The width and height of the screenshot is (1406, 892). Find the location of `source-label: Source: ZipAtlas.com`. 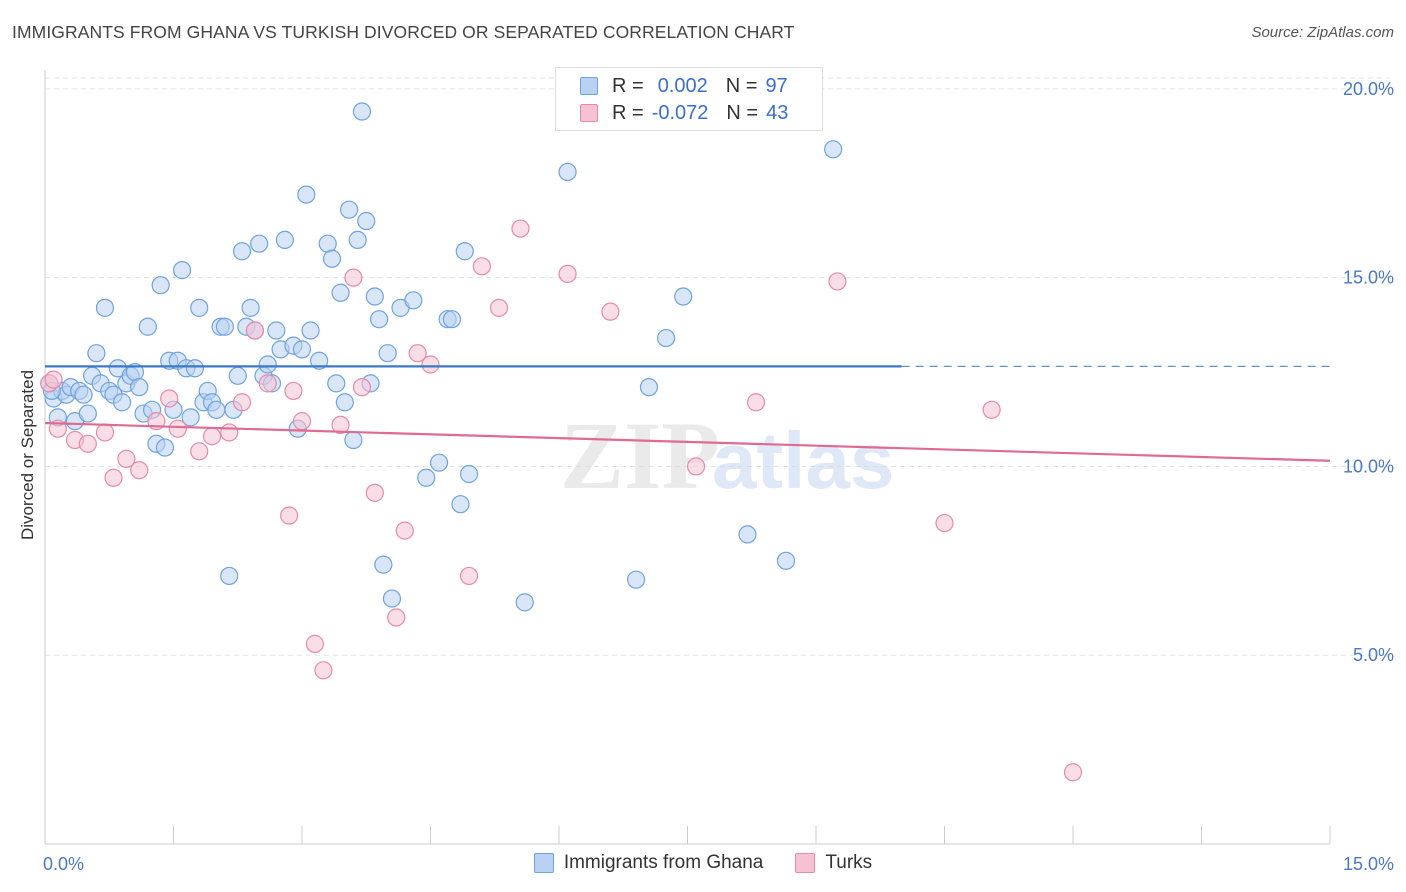

source-label: Source: ZipAtlas.com is located at coordinates (1322, 32).